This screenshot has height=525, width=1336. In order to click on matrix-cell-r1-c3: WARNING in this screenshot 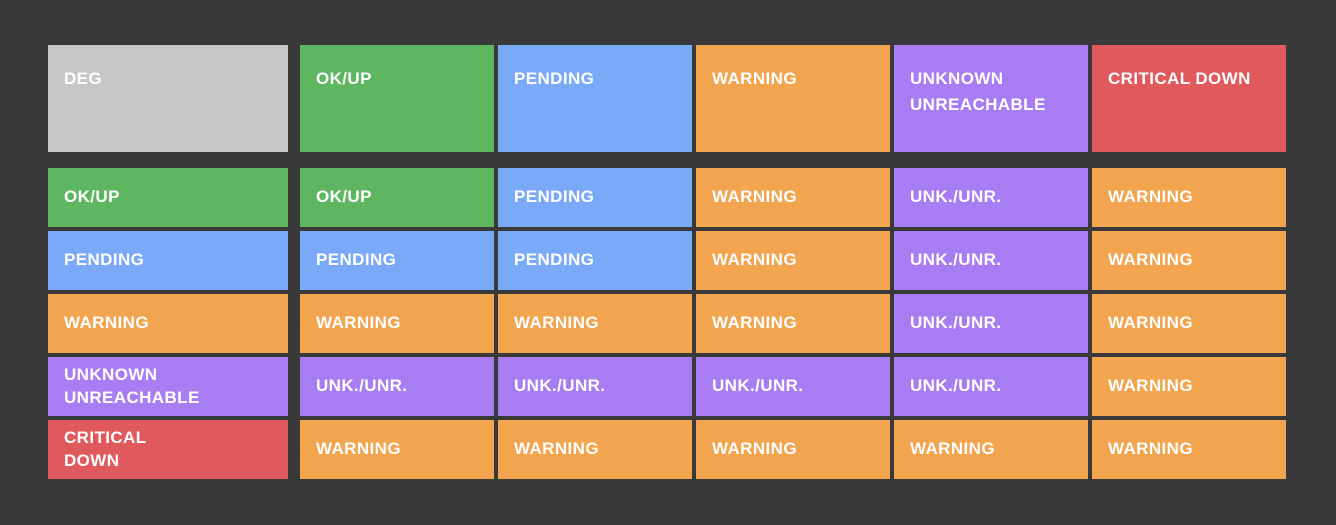, I will do `click(793, 197)`.